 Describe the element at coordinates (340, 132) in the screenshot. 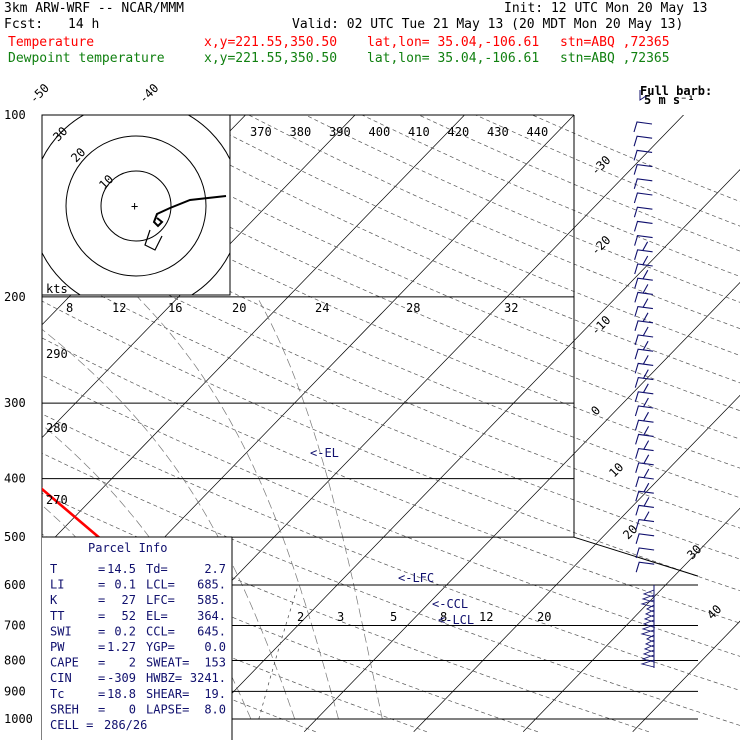

I see `theta-label: 390` at that location.